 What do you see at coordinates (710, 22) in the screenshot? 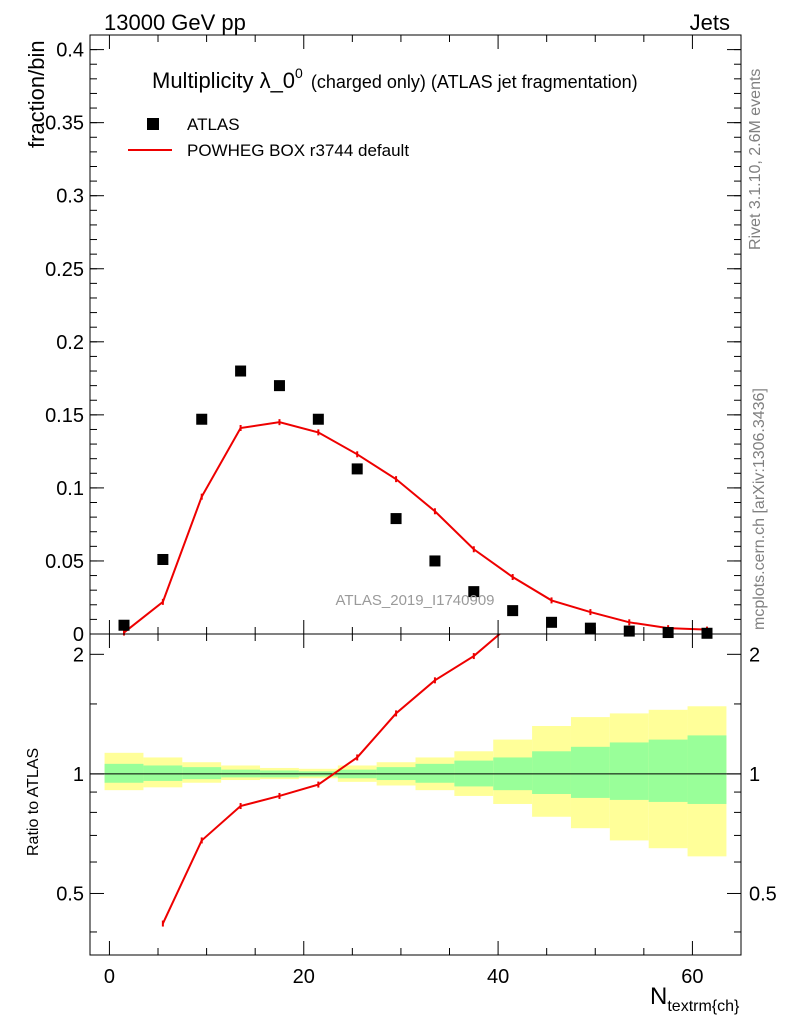
I see `header-right: Jets` at bounding box center [710, 22].